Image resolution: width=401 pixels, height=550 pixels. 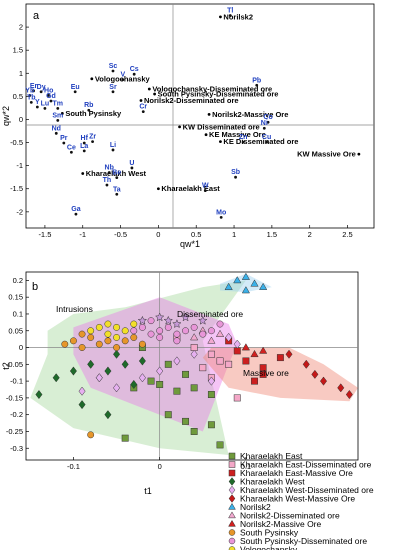 I want to click on element-label: Co, so click(x=267, y=117).